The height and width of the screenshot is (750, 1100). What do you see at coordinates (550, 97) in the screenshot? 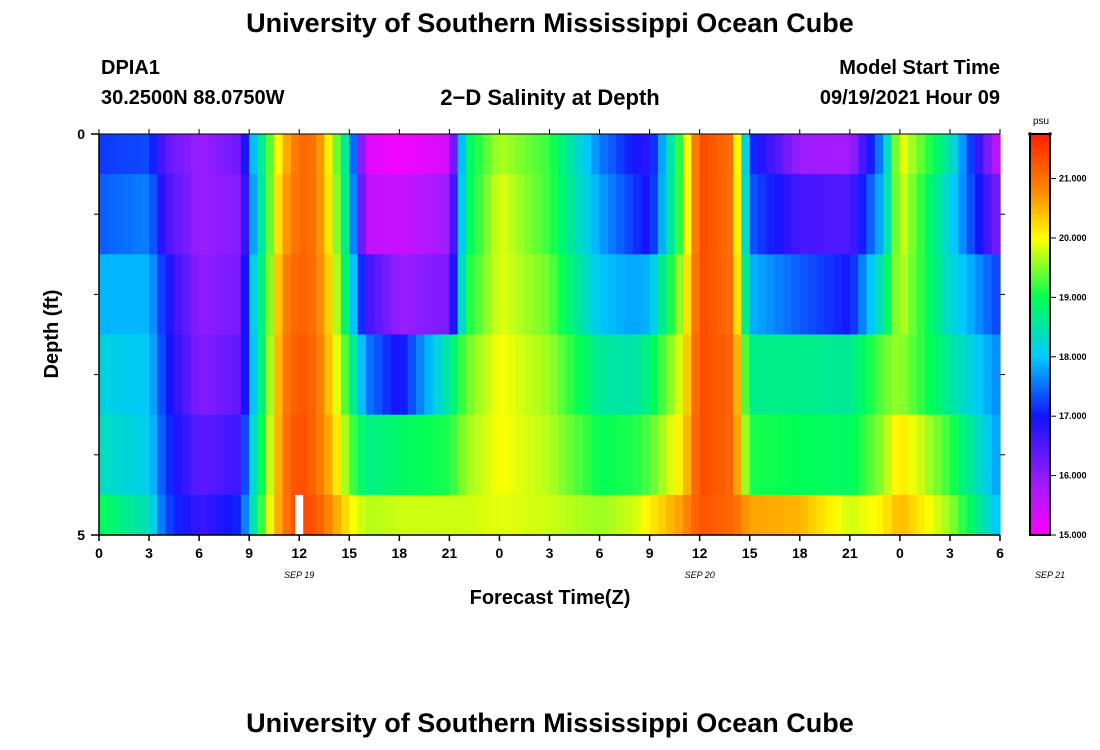
I see `plot-title: 2−D Salinity at Depth` at bounding box center [550, 97].